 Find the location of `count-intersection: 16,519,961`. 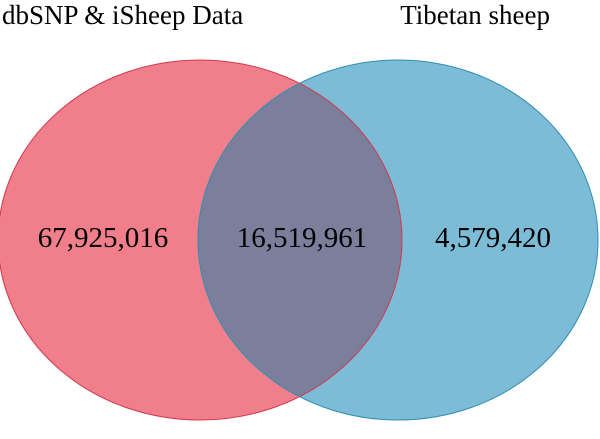

count-intersection: 16,519,961 is located at coordinates (302, 238).